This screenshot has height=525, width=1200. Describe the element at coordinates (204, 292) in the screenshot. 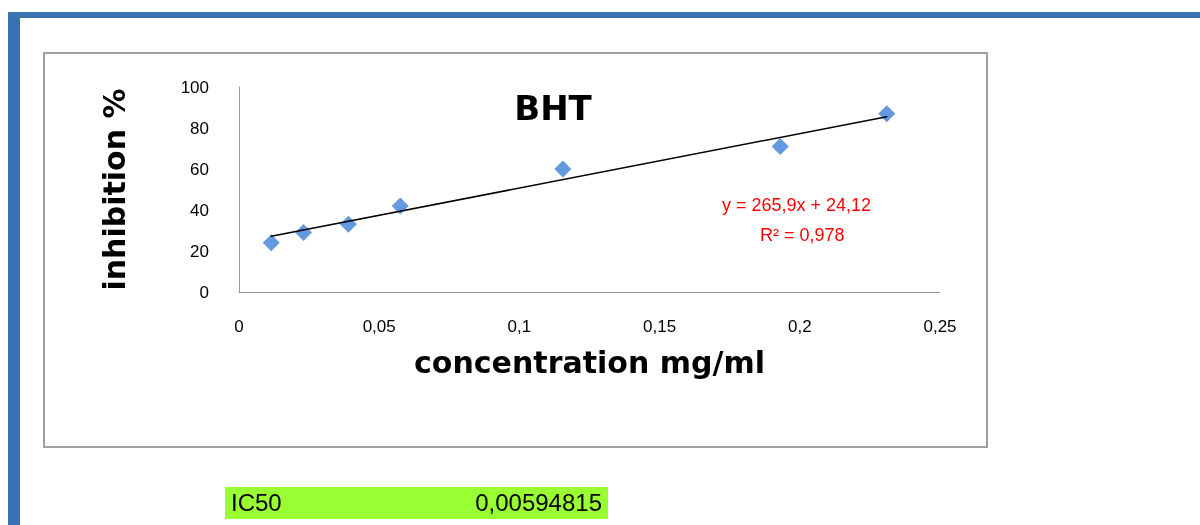

I see `y-tick-label: 0` at that location.